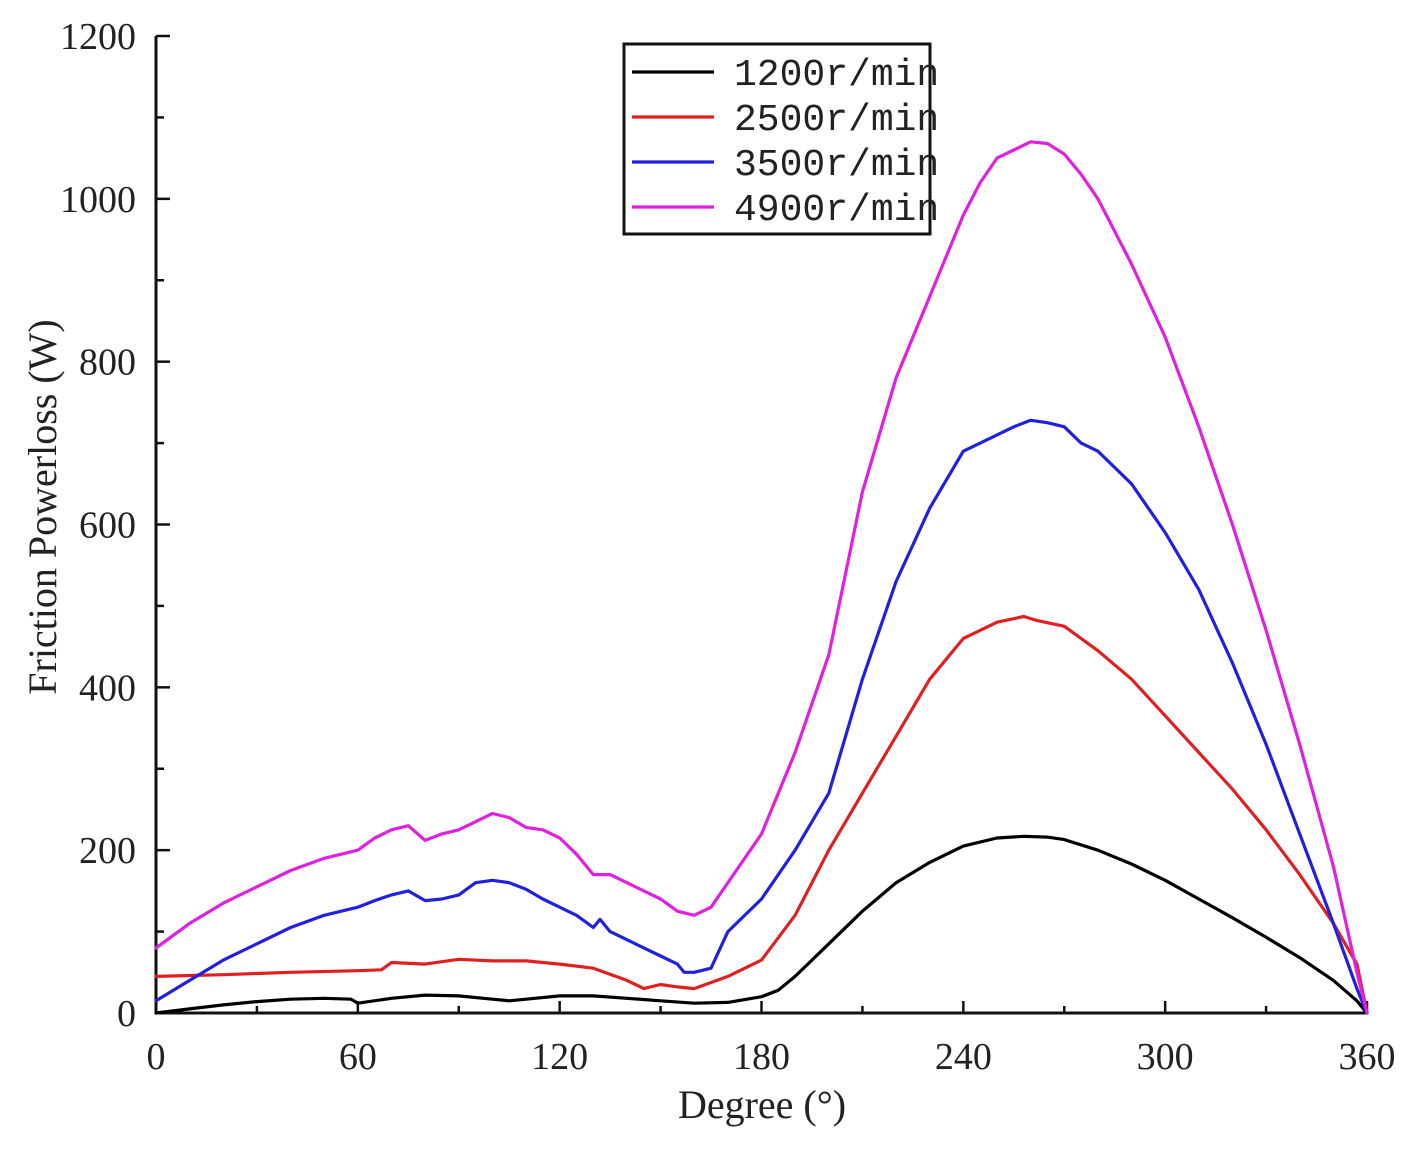  Describe the element at coordinates (98, 200) in the screenshot. I see `y-tick-label: 1000` at that location.